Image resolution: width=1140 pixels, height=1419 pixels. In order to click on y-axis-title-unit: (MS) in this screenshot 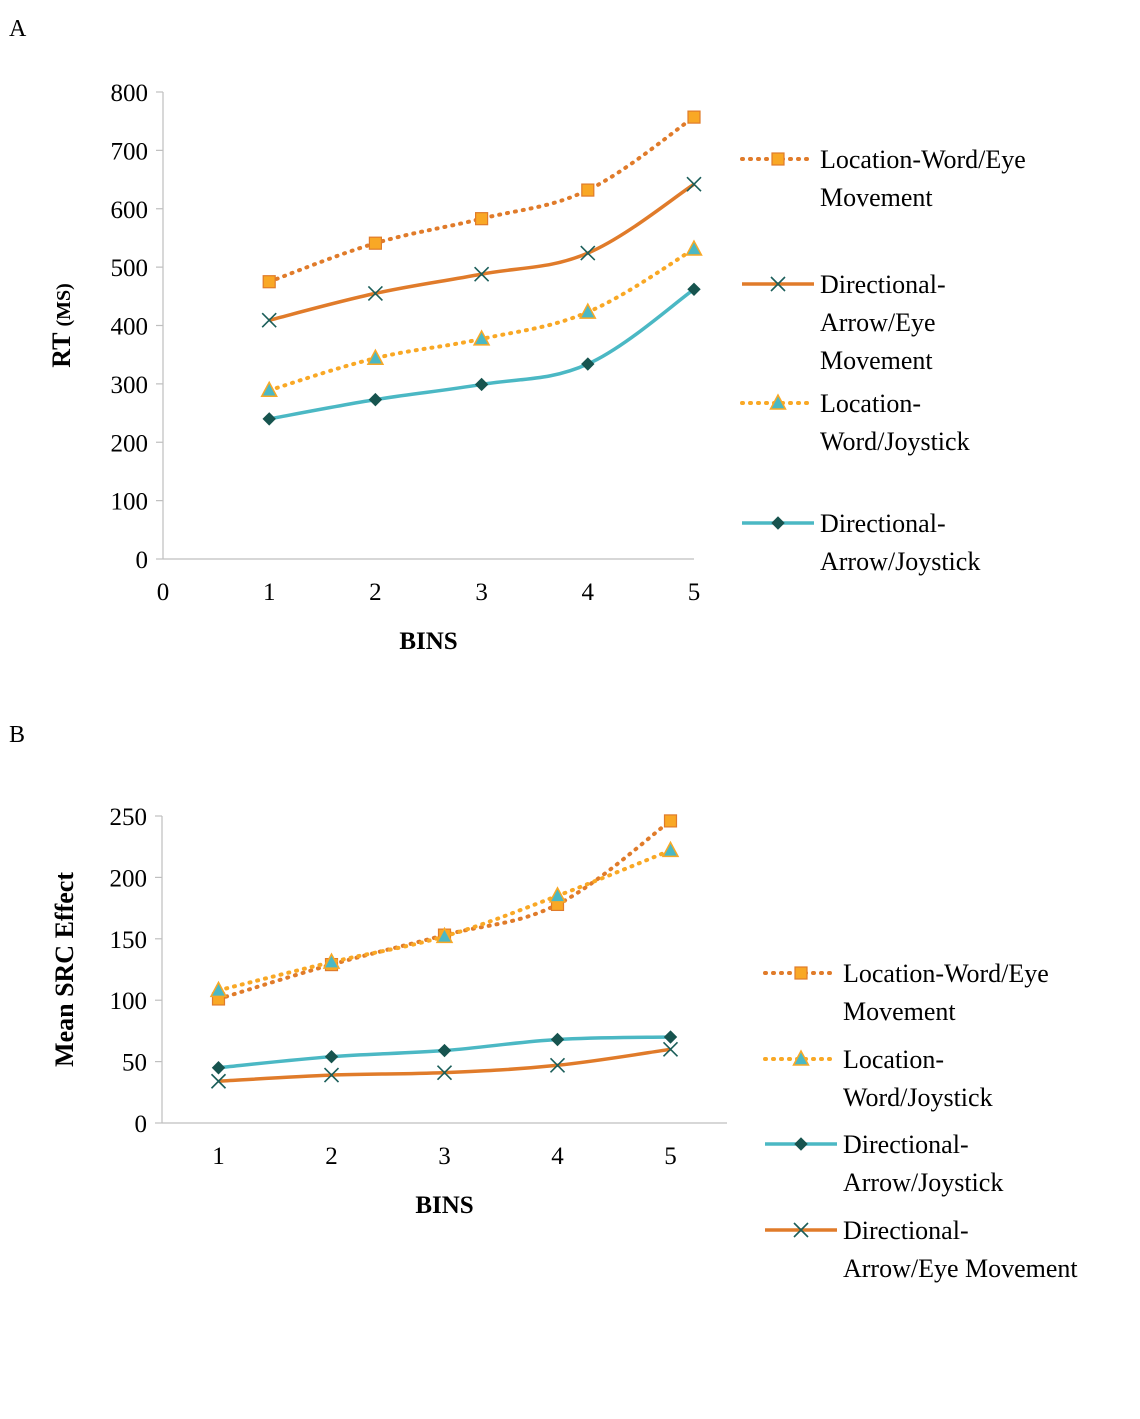, I will do `click(64, 304)`.